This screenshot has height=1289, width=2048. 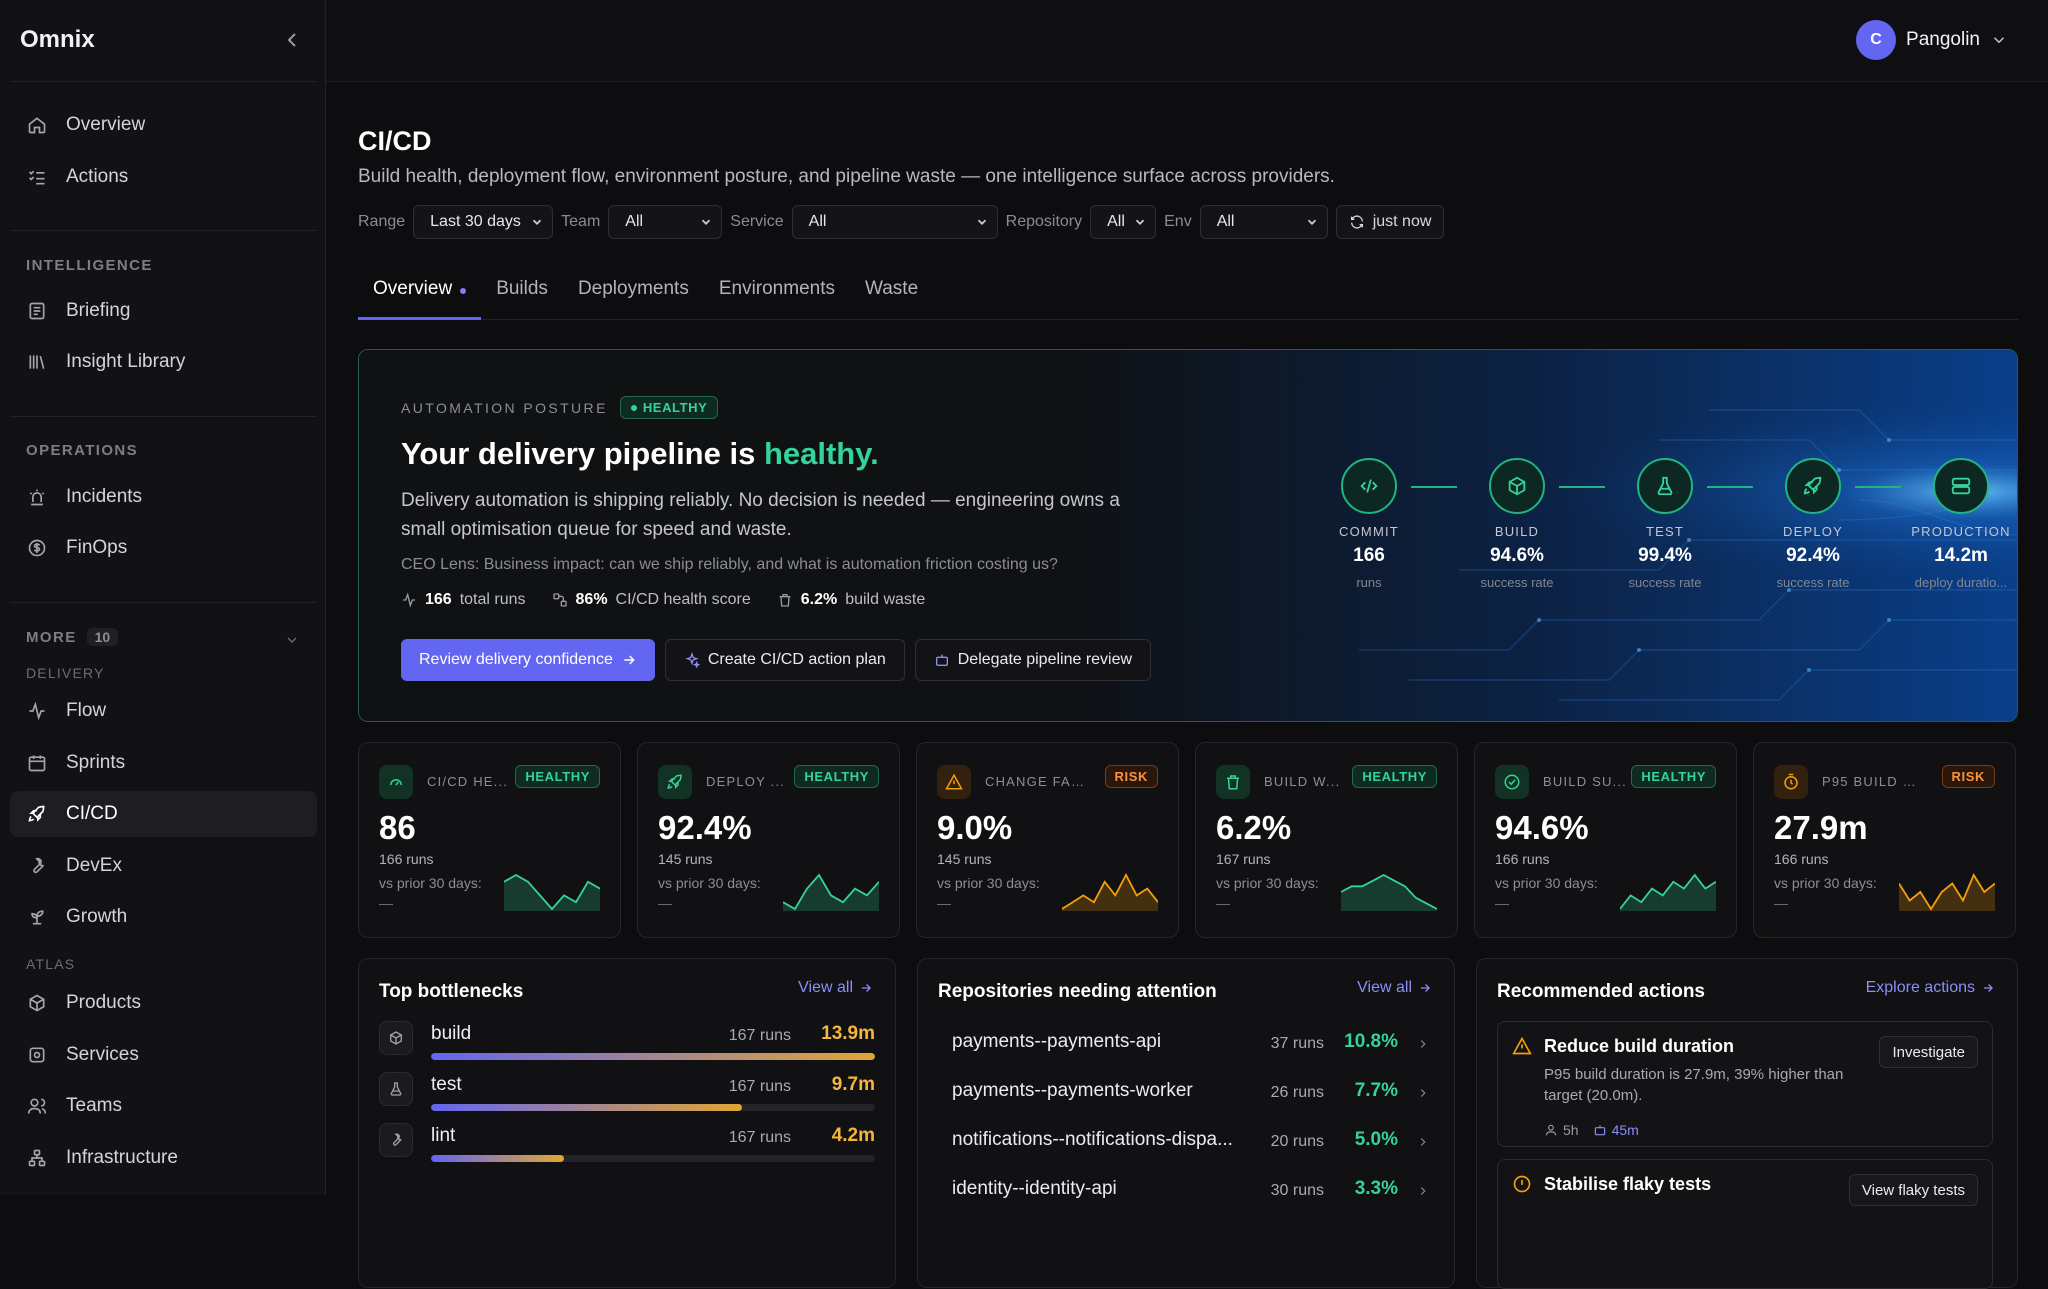 What do you see at coordinates (776, 288) in the screenshot?
I see `tab-label: Environments` at bounding box center [776, 288].